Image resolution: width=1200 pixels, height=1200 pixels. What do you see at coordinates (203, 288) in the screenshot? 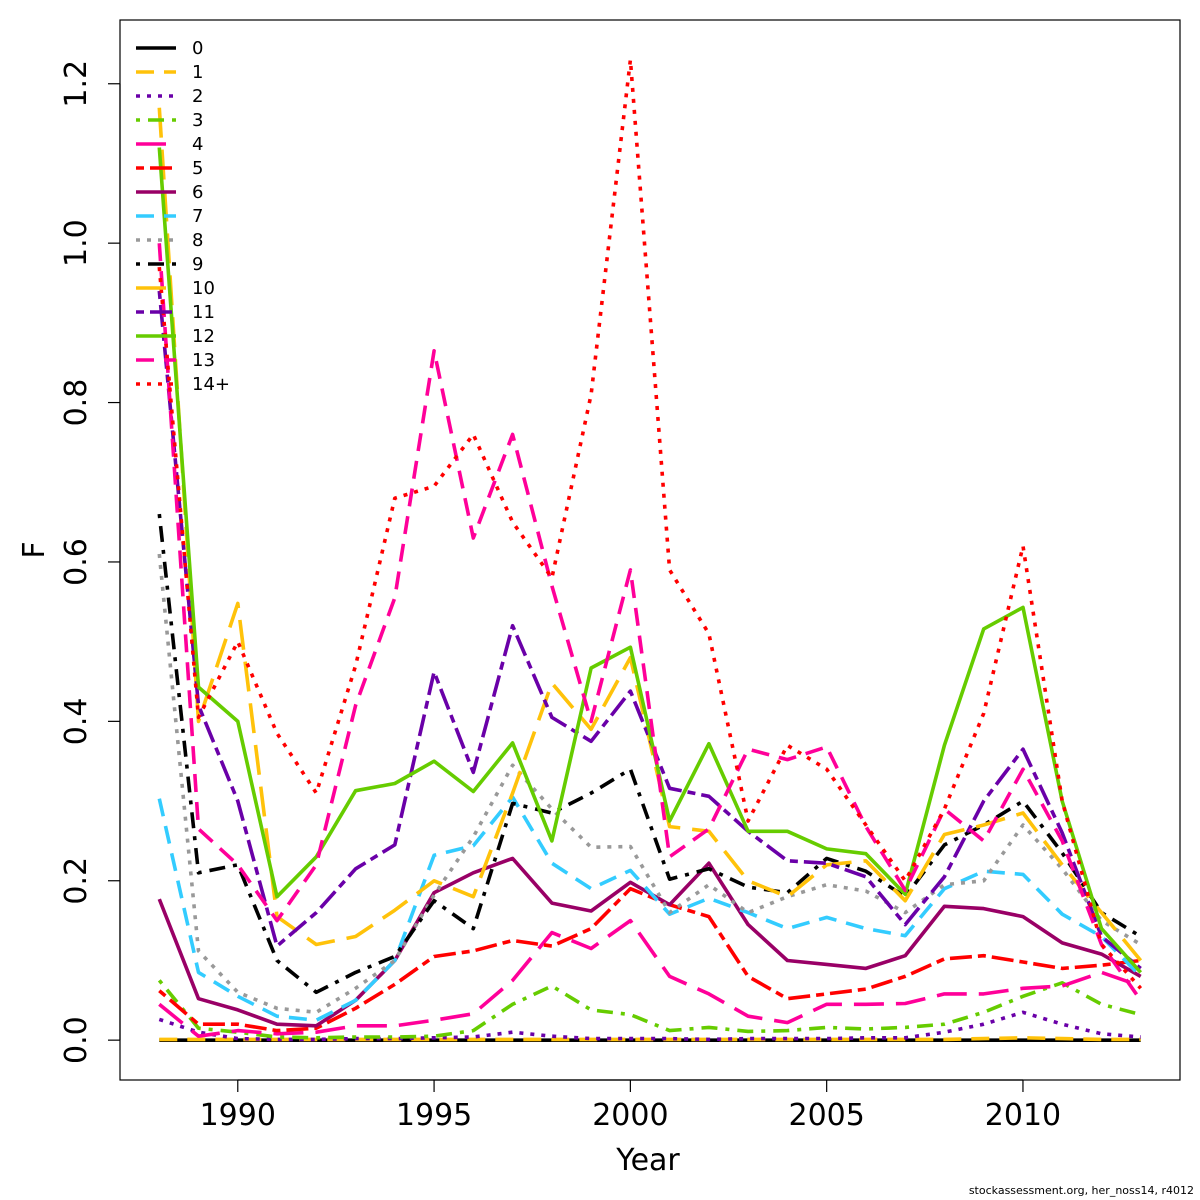
I see `legend-label: 10` at bounding box center [203, 288].